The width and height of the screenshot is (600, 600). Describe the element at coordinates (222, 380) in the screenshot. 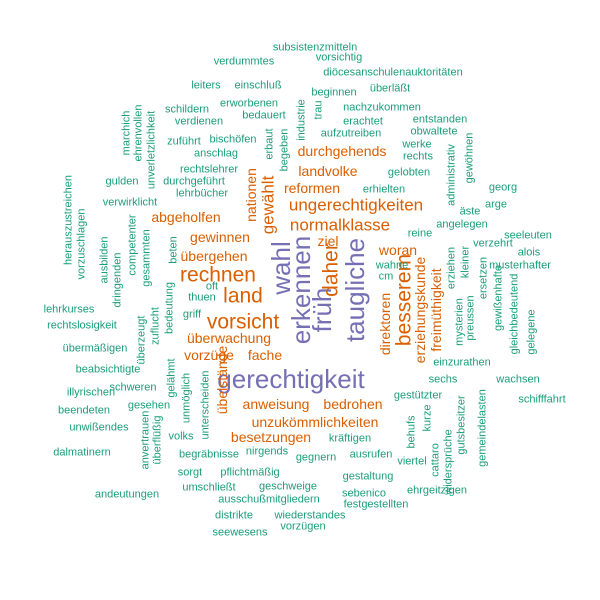

I see `word: übelstände` at that location.